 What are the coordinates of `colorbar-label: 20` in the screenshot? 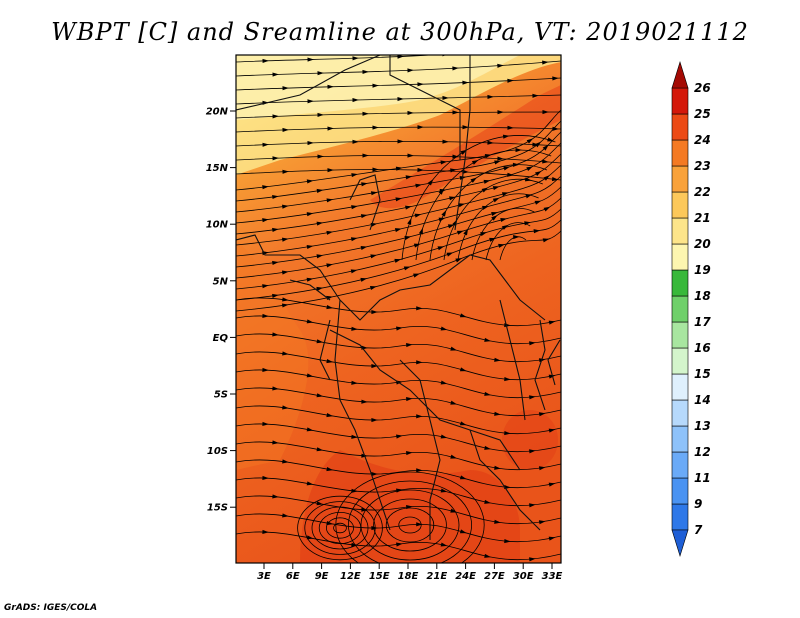 It's located at (702, 244).